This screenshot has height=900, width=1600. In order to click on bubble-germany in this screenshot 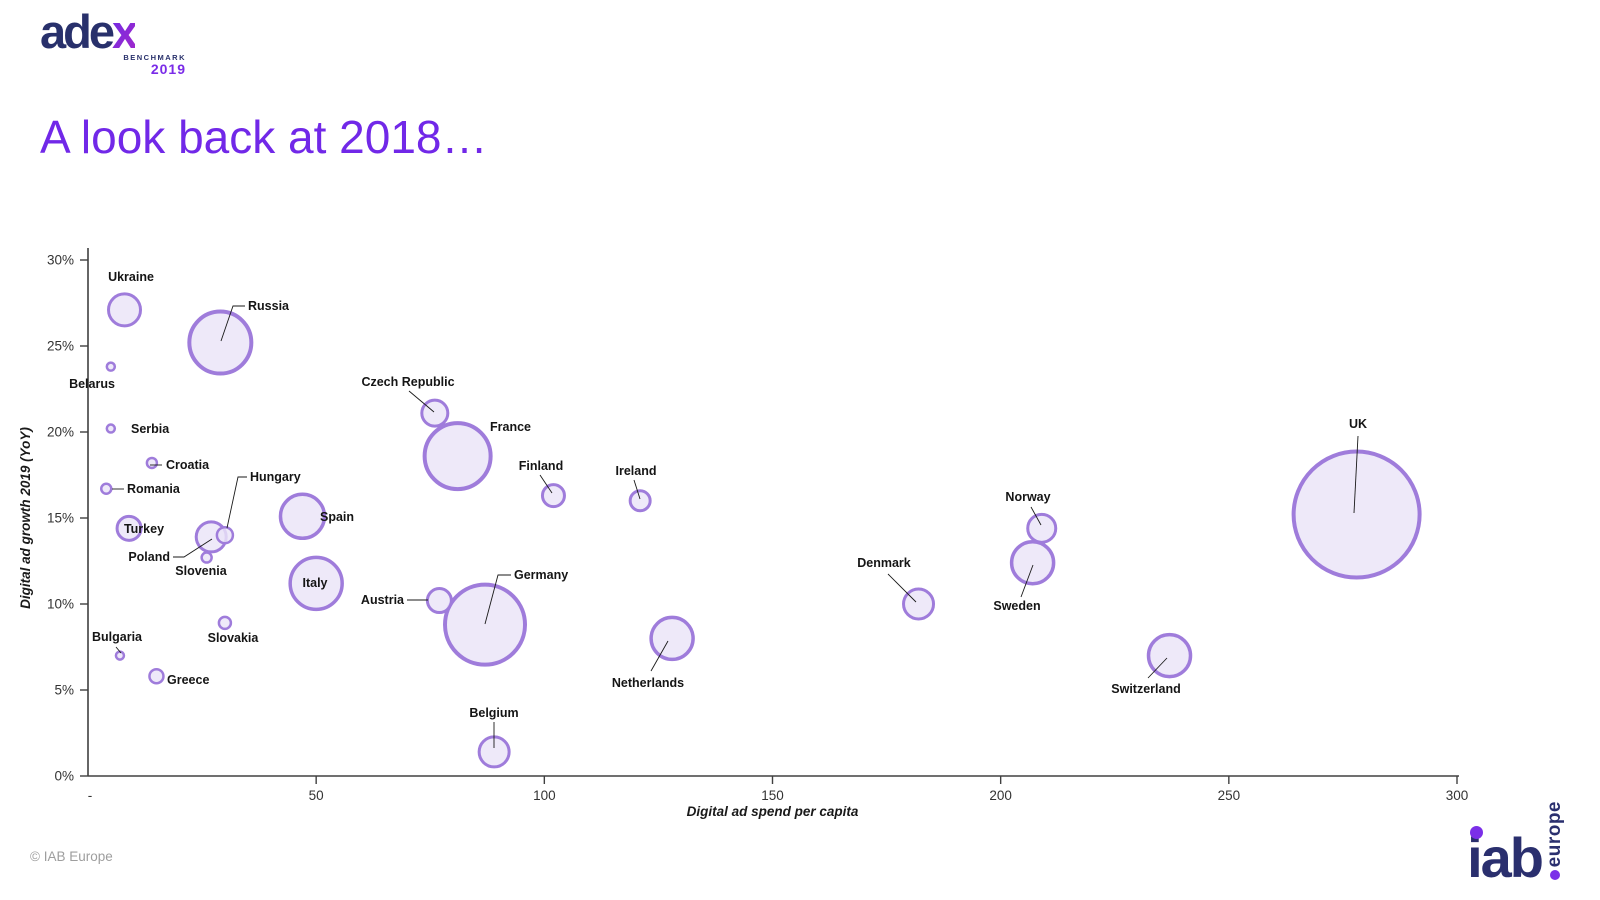, I will do `click(485, 624)`.